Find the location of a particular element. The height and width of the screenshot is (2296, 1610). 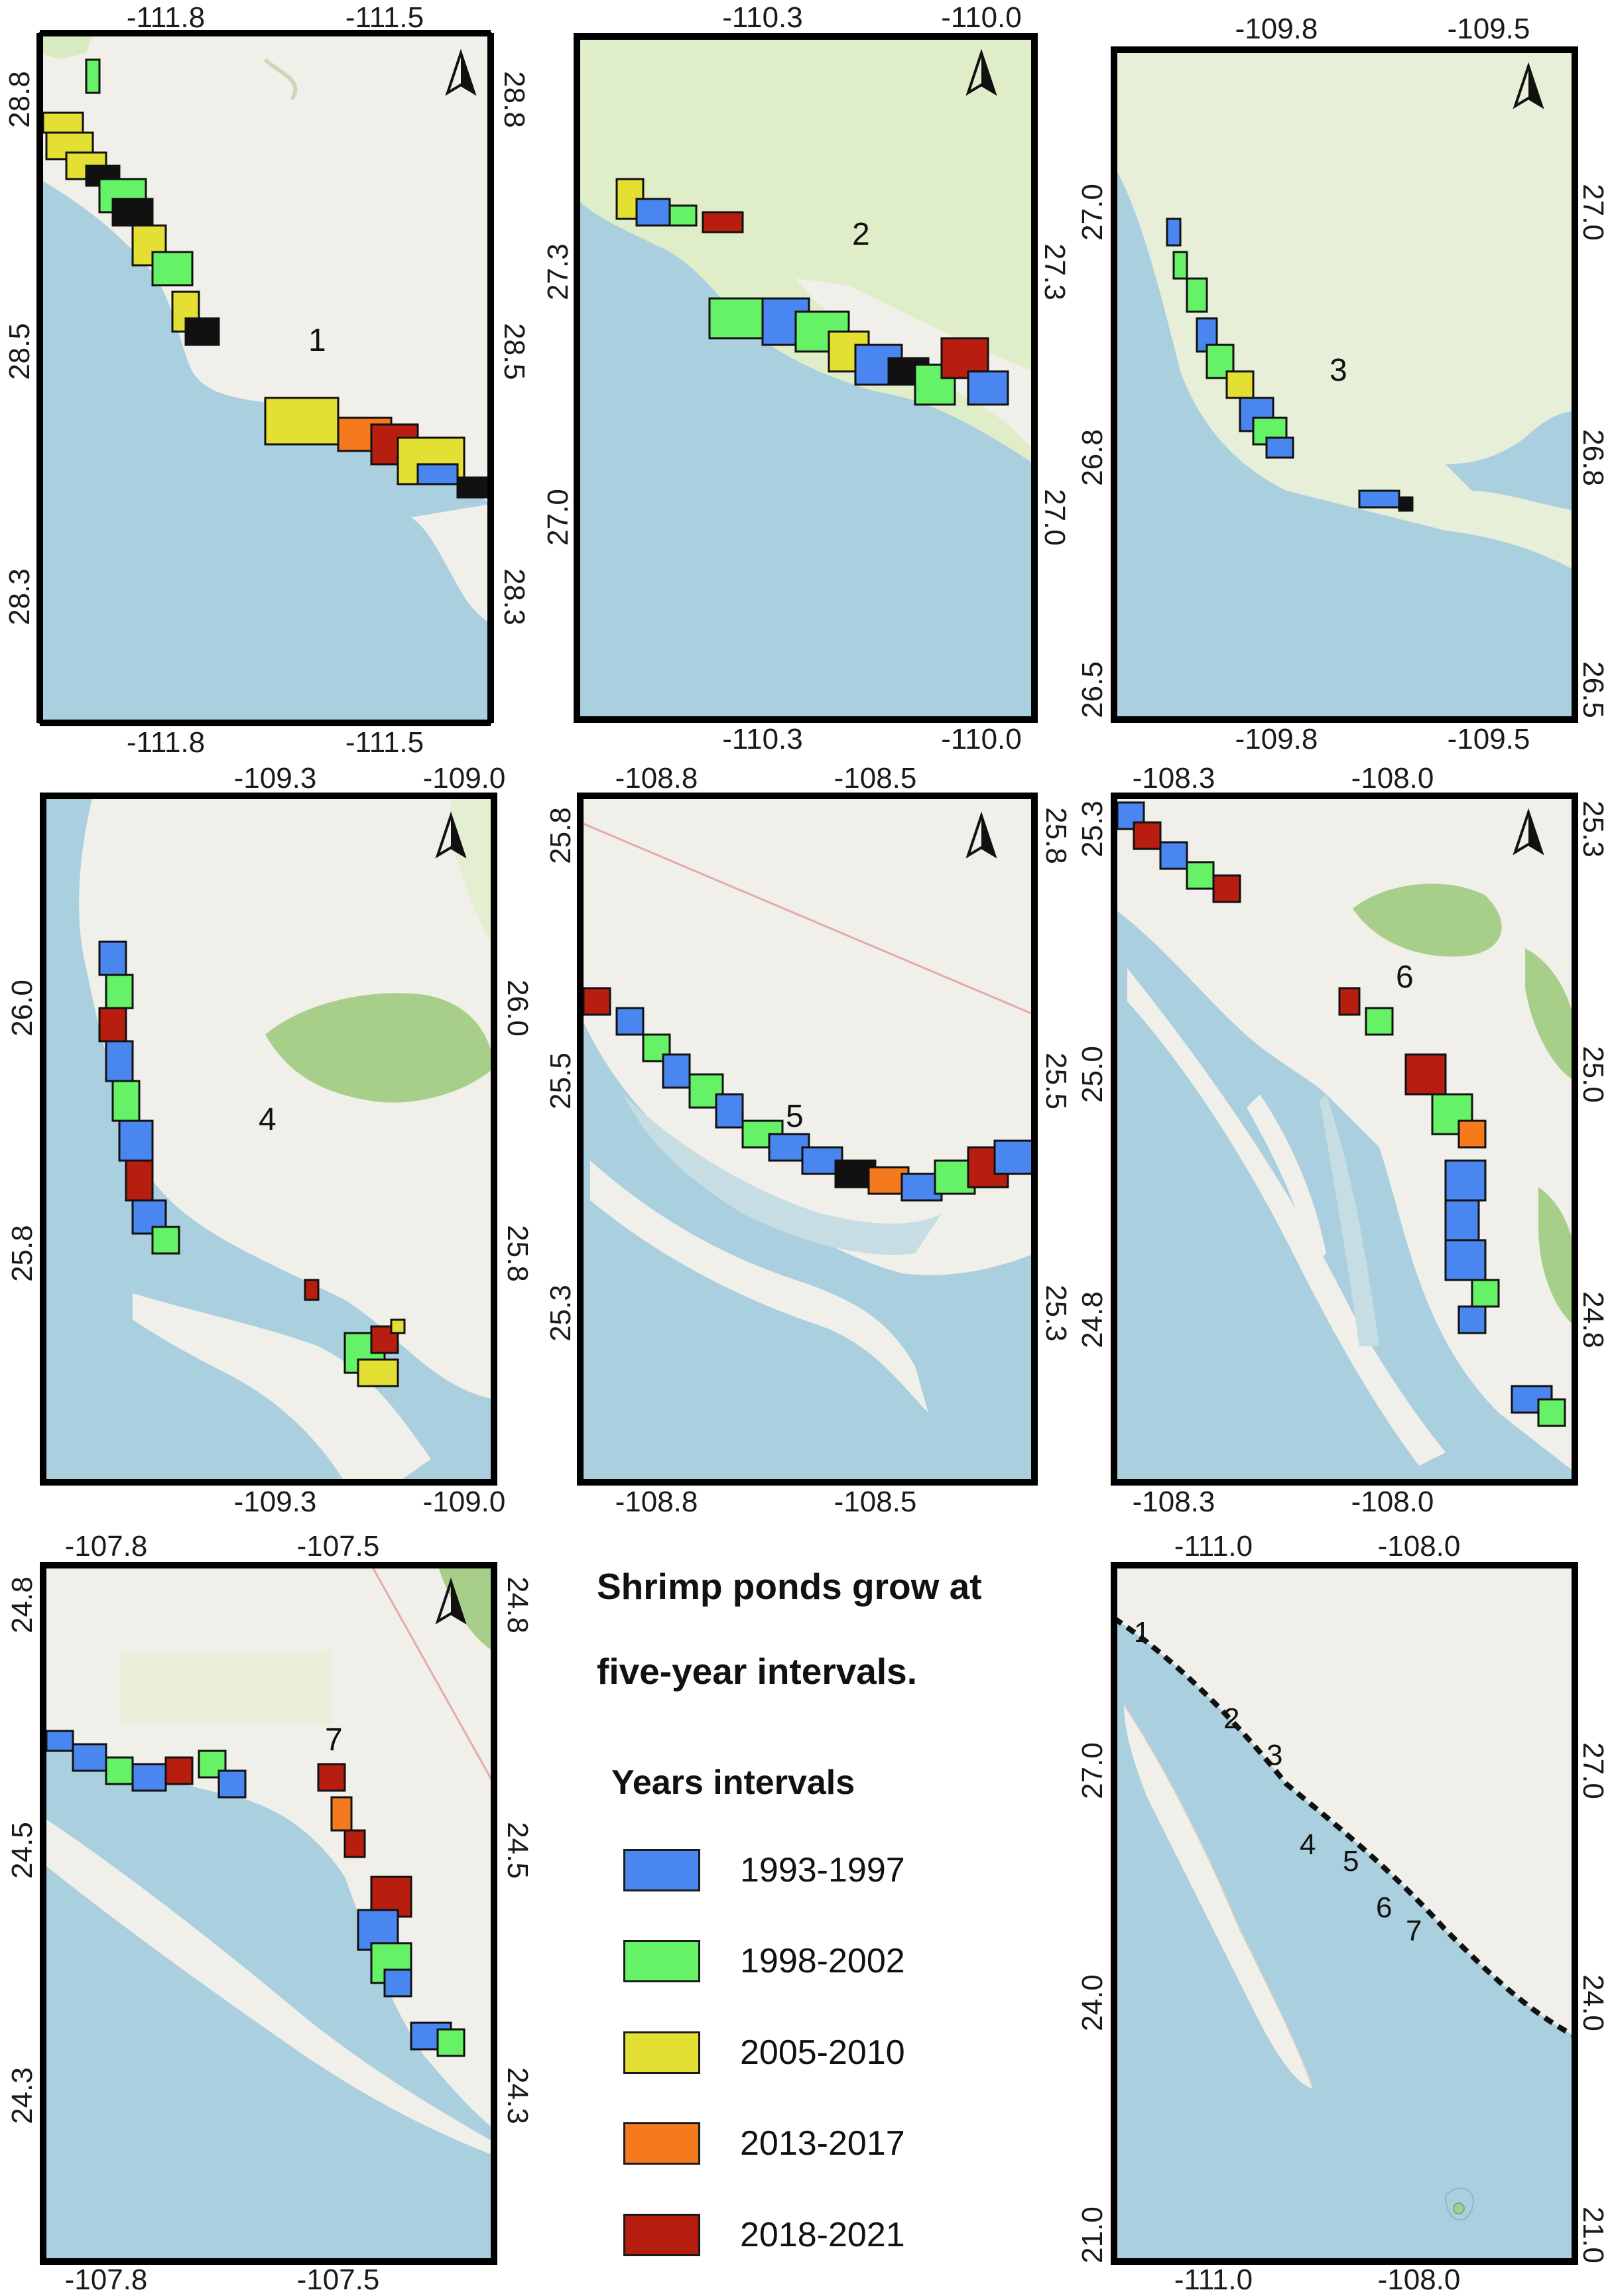

map-panel-7-canvas is located at coordinates (268, 1913).